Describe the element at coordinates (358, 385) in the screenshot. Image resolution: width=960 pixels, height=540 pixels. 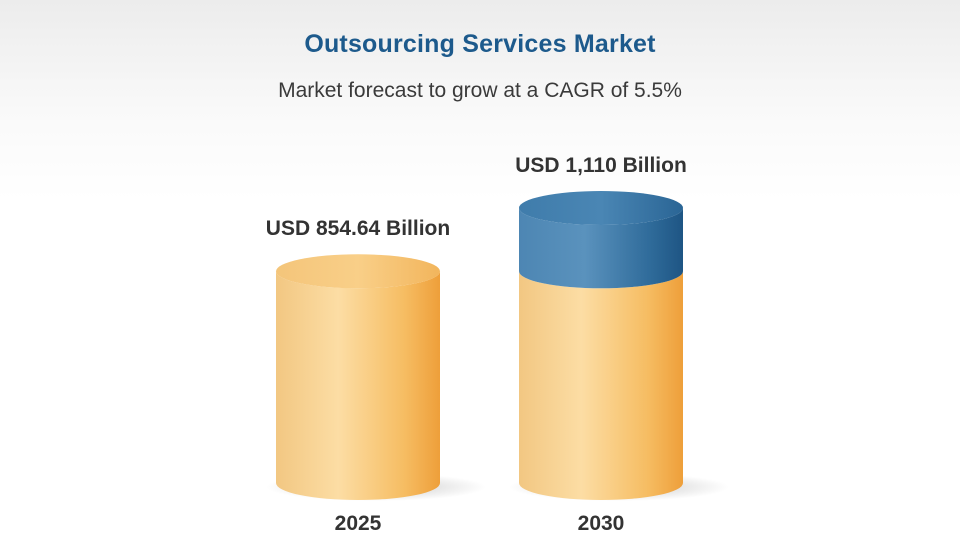
I see `bar-2025` at that location.